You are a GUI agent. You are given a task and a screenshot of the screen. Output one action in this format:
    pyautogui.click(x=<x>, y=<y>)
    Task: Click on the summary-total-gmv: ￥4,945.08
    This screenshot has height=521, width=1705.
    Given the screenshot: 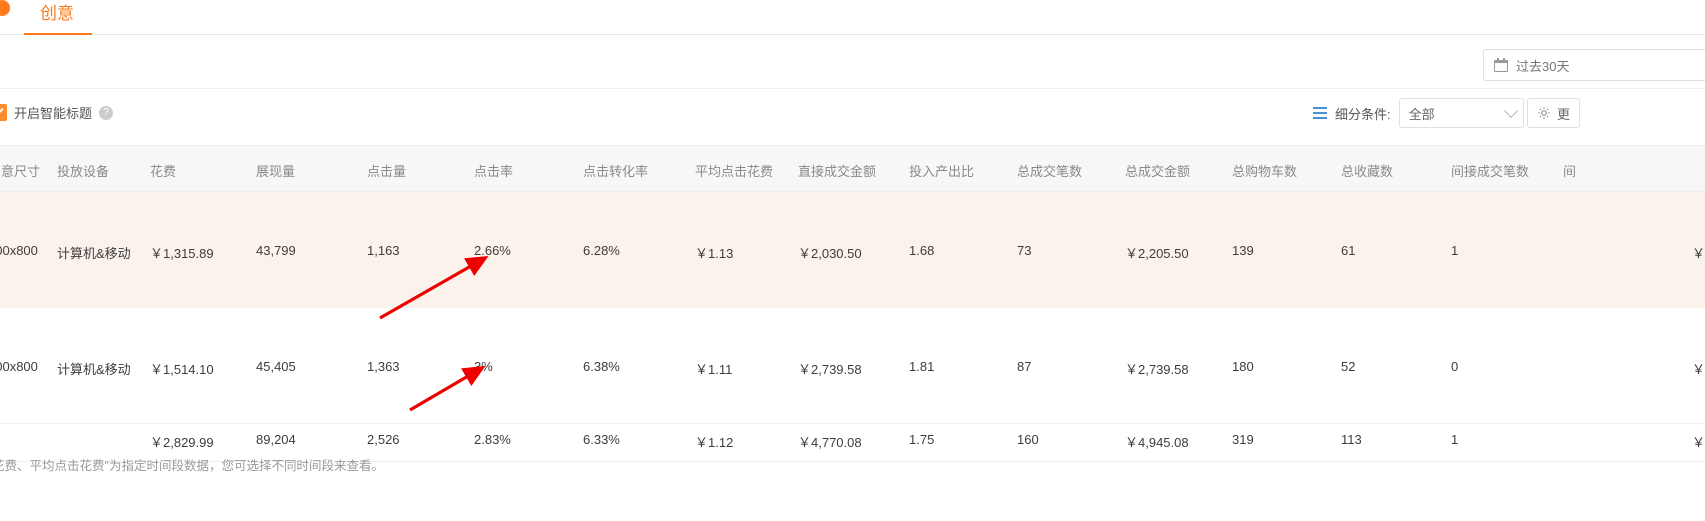 What is the action you would take?
    pyautogui.click(x=1157, y=442)
    